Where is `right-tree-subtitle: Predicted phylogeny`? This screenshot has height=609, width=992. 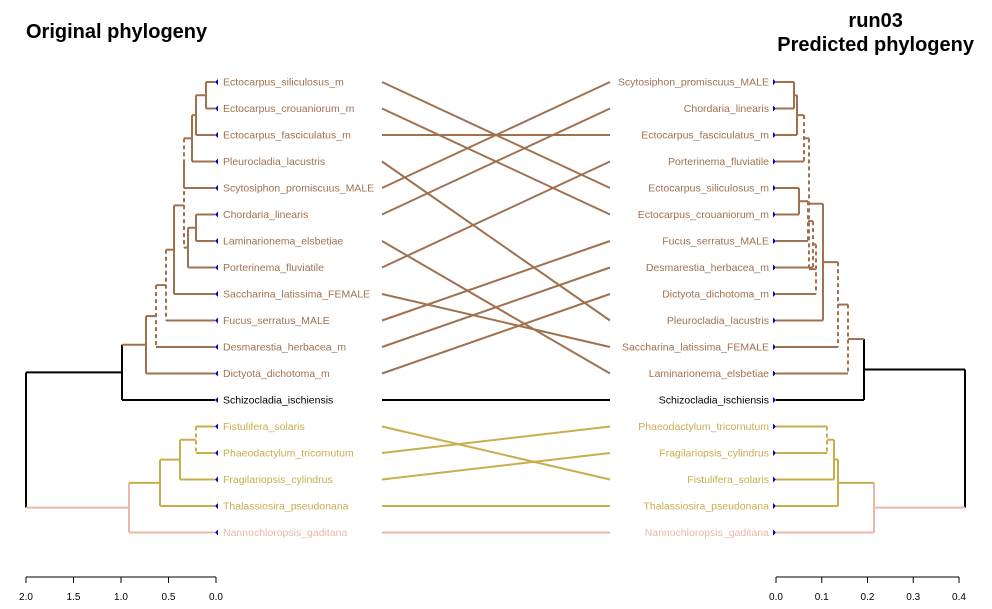 right-tree-subtitle: Predicted phylogeny is located at coordinates (875, 45).